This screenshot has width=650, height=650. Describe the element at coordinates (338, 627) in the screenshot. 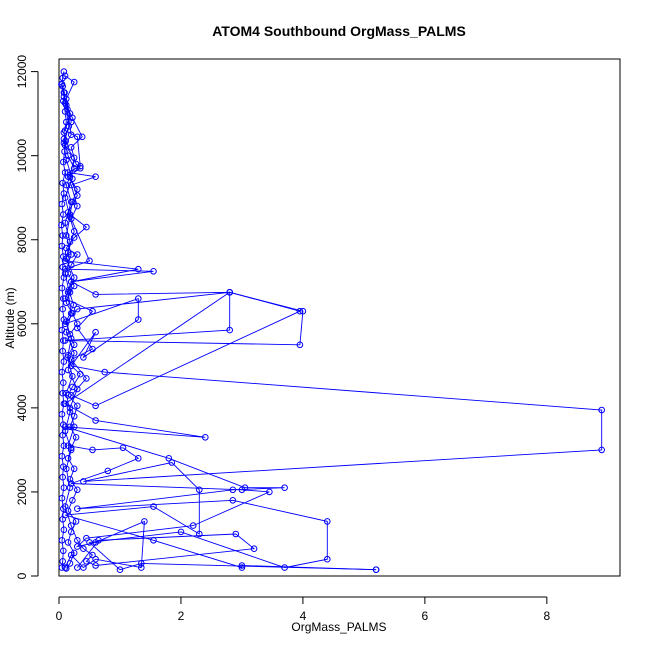

I see `x-axis-label: OrgMass_PALMS` at that location.